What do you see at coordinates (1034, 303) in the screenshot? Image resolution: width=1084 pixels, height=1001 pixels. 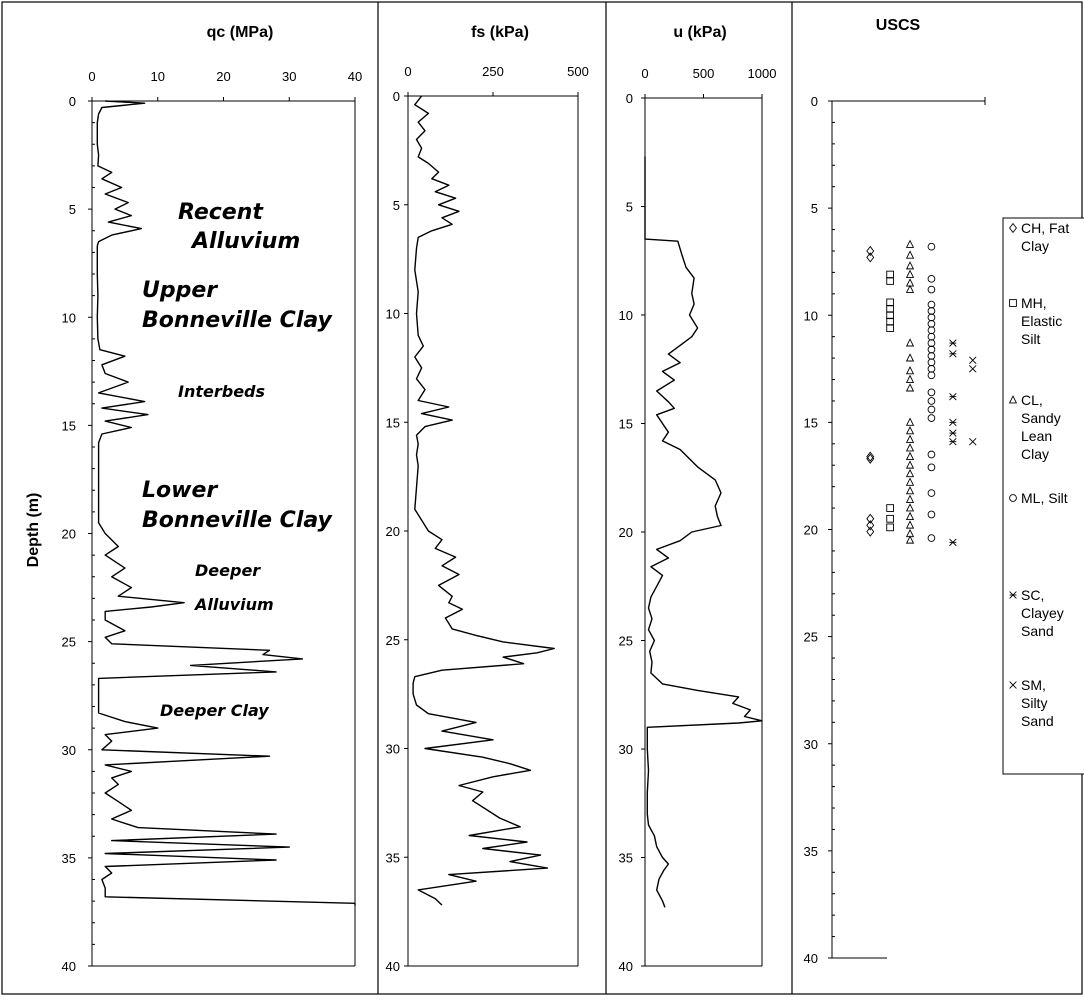 I see `legend-label-line: MH,` at bounding box center [1034, 303].